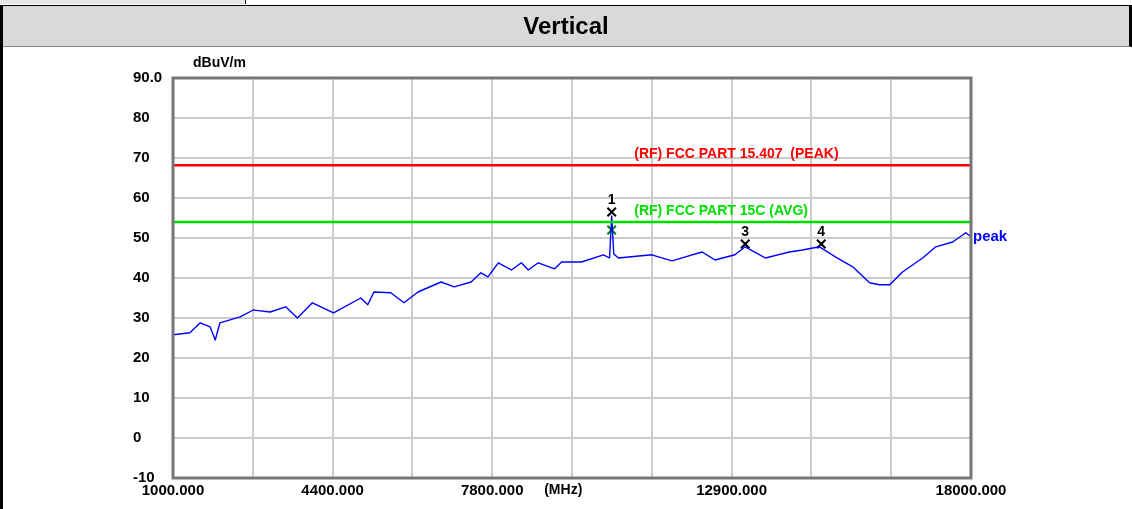  What do you see at coordinates (971, 490) in the screenshot?
I see `x-tick-label: 18000.000` at bounding box center [971, 490].